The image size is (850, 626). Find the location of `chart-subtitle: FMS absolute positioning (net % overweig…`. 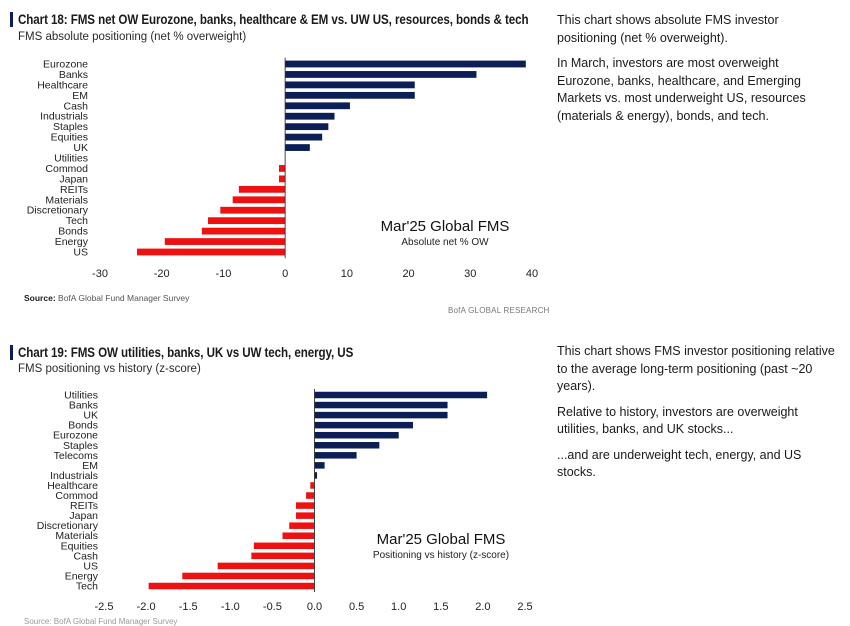

chart-subtitle: FMS absolute positioning (net % overweig… is located at coordinates (132, 37).